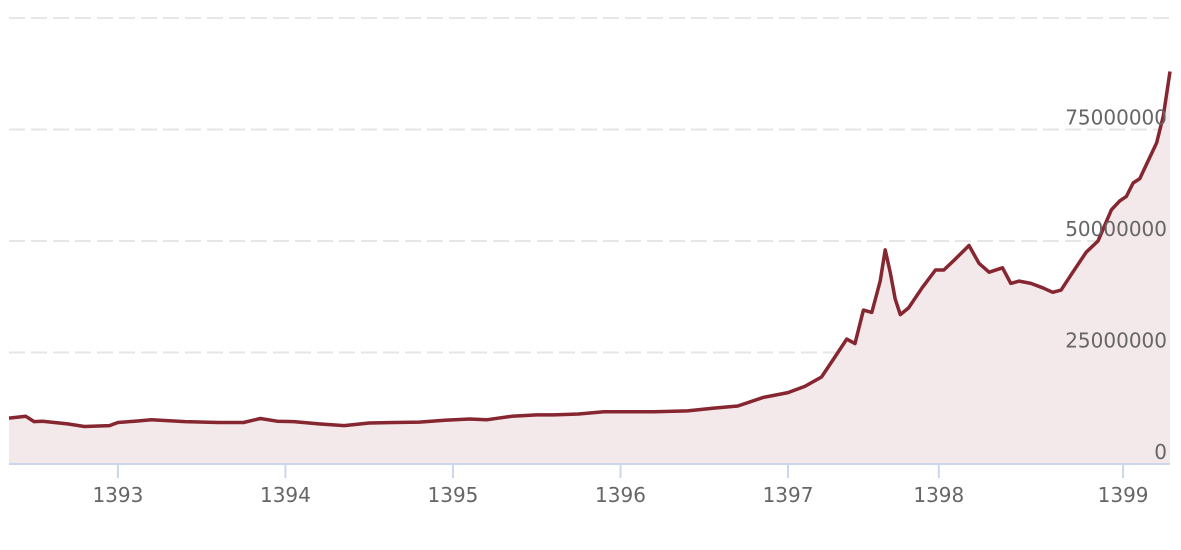 The width and height of the screenshot is (1181, 550). I want to click on y-tick-label: 0, so click(1160, 452).